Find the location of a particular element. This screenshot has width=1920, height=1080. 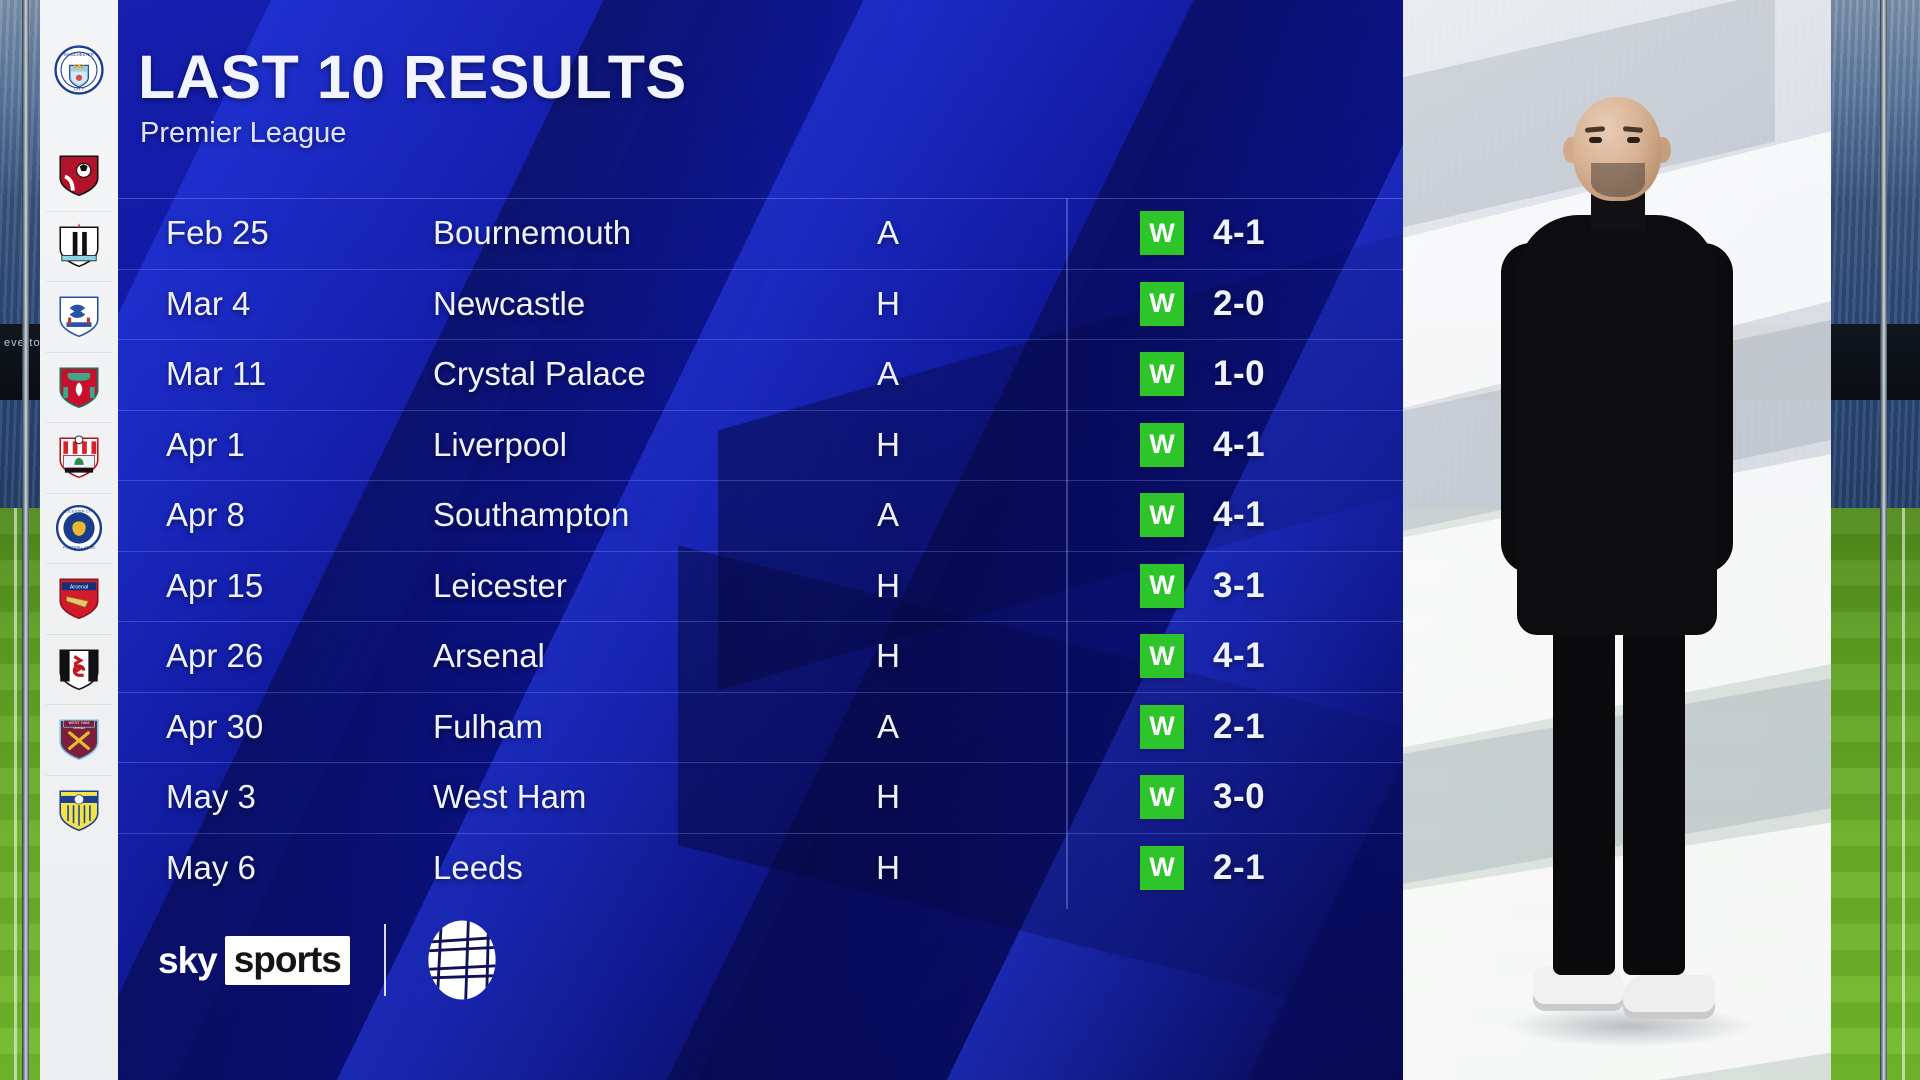

leicester-crest: LEICESTER CITY FOOTBALL CLUB is located at coordinates (79, 527).